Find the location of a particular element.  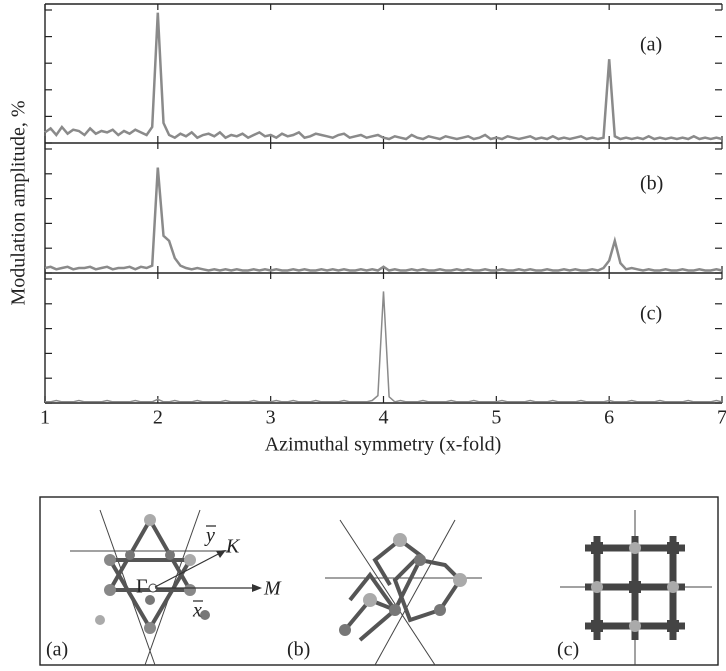

x-tick-label: 3 is located at coordinates (271, 418).